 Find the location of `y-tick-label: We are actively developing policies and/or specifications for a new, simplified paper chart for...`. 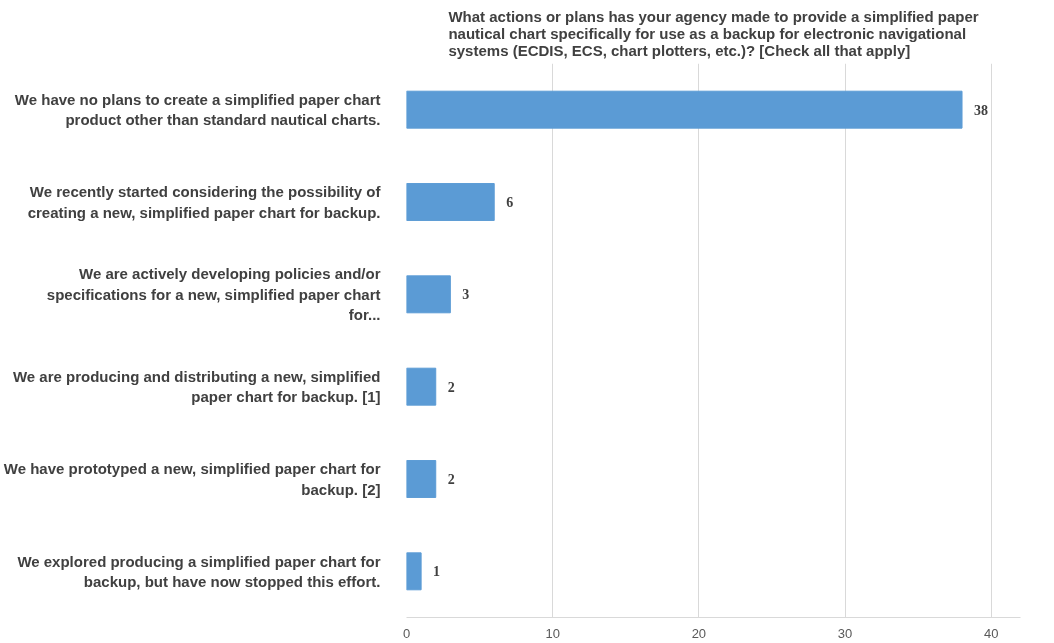

y-tick-label: We are actively developing policies and/or specifications for a new, simplified paper chart for... is located at coordinates (213, 294).